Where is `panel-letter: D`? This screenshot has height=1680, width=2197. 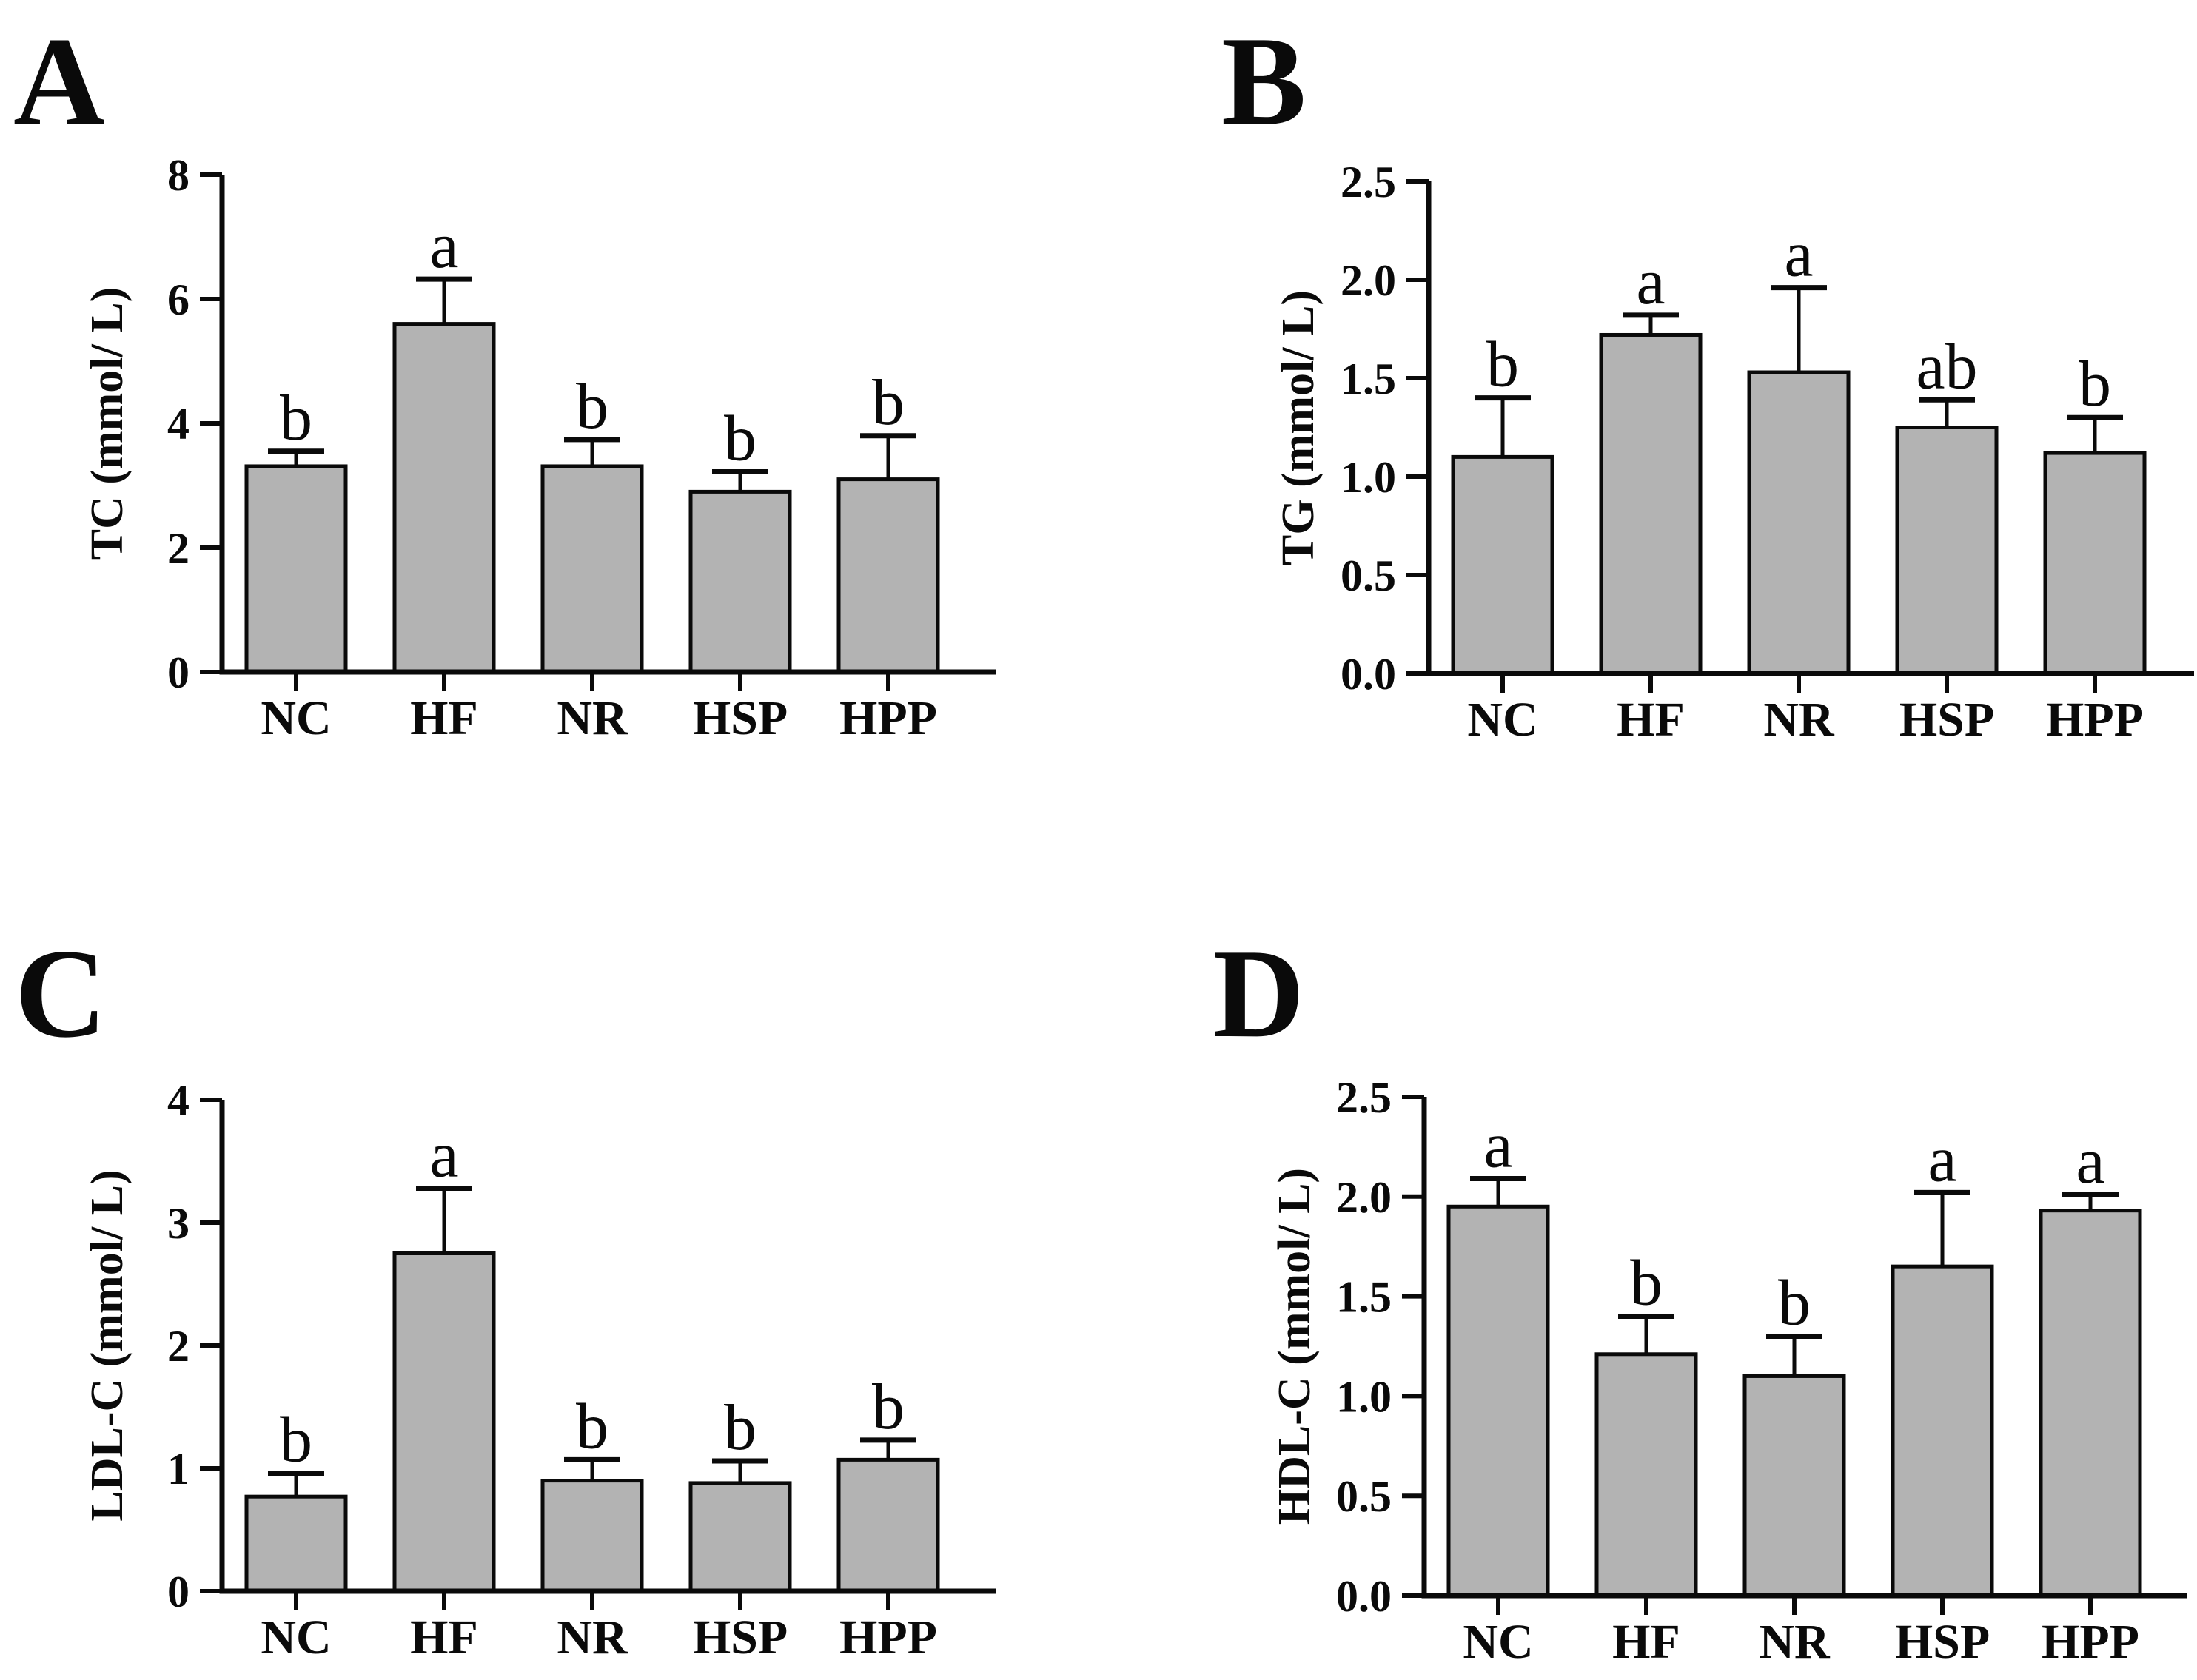 panel-letter: D is located at coordinates (1258, 994).